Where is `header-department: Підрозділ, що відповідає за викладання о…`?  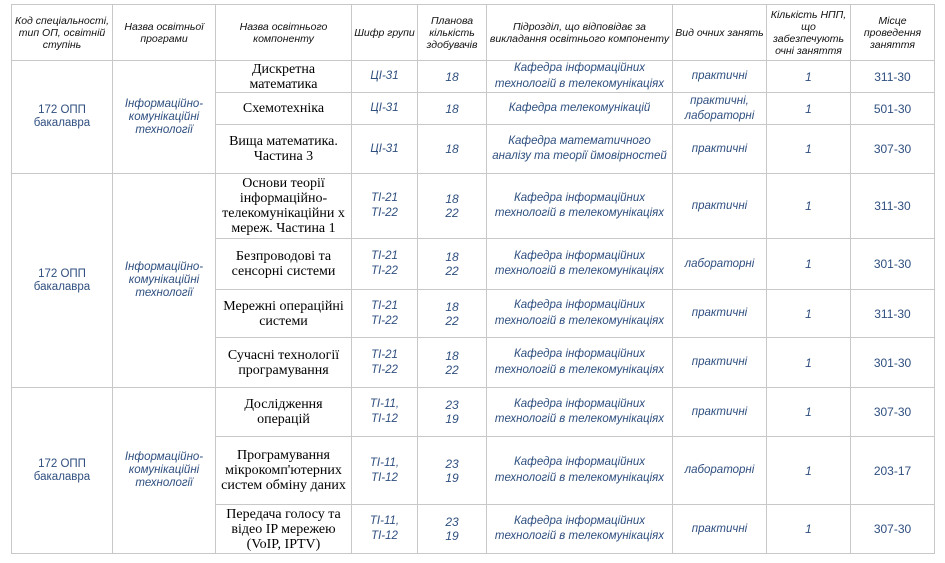
header-department: Підрозділ, що відповідає за викладання о… is located at coordinates (579, 32).